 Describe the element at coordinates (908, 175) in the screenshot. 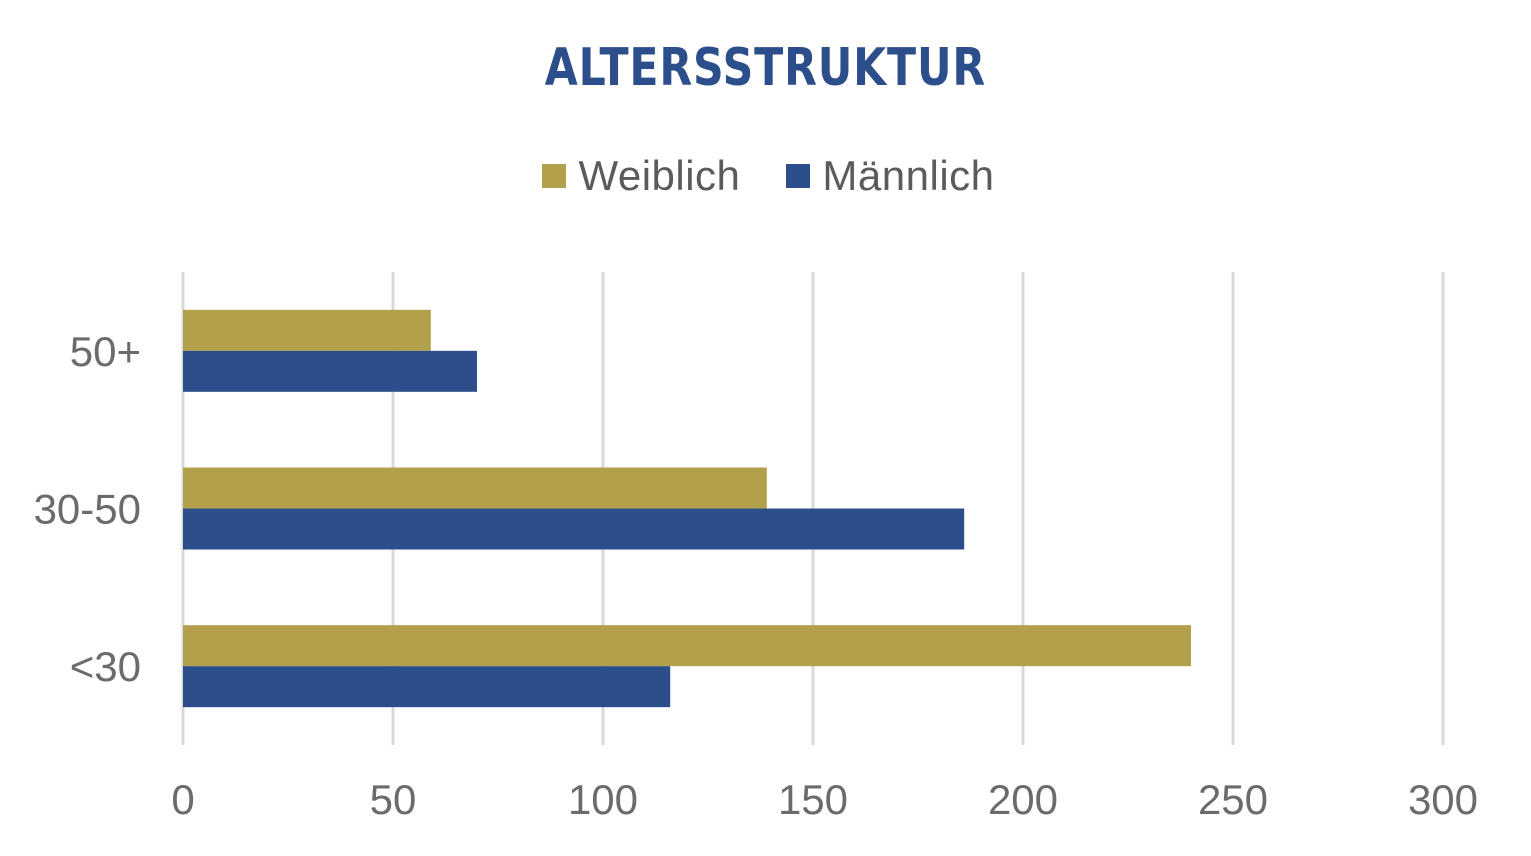

I see `legend-label-maennlich: Männlich` at that location.